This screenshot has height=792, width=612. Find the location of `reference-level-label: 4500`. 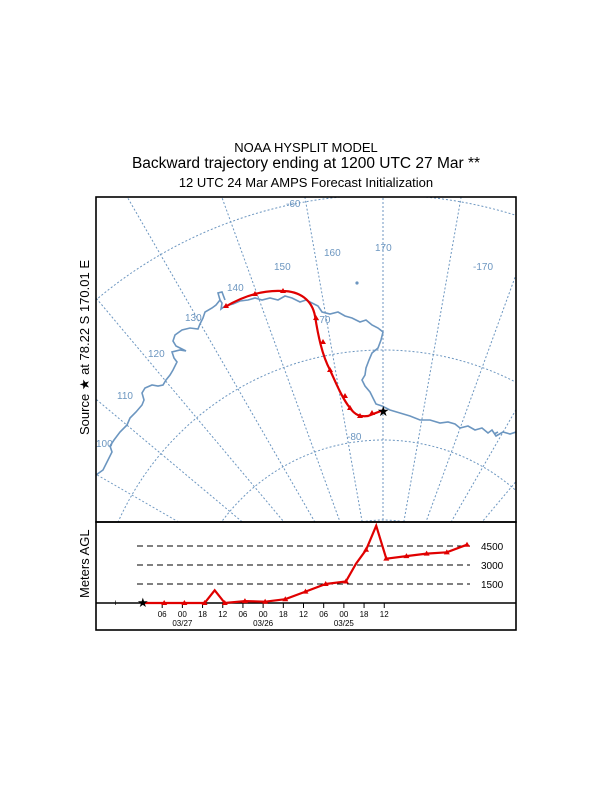

reference-level-label: 4500 is located at coordinates (492, 547).